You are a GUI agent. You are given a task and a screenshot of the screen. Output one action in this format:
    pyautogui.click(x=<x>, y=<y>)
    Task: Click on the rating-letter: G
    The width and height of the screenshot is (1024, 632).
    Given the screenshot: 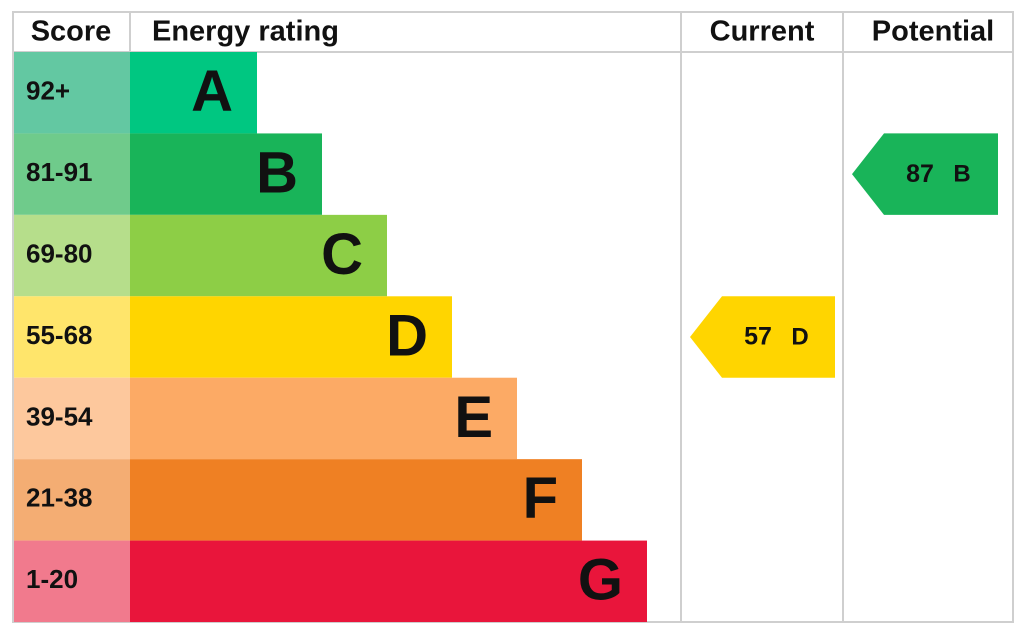 What is the action you would take?
    pyautogui.click(x=600, y=580)
    